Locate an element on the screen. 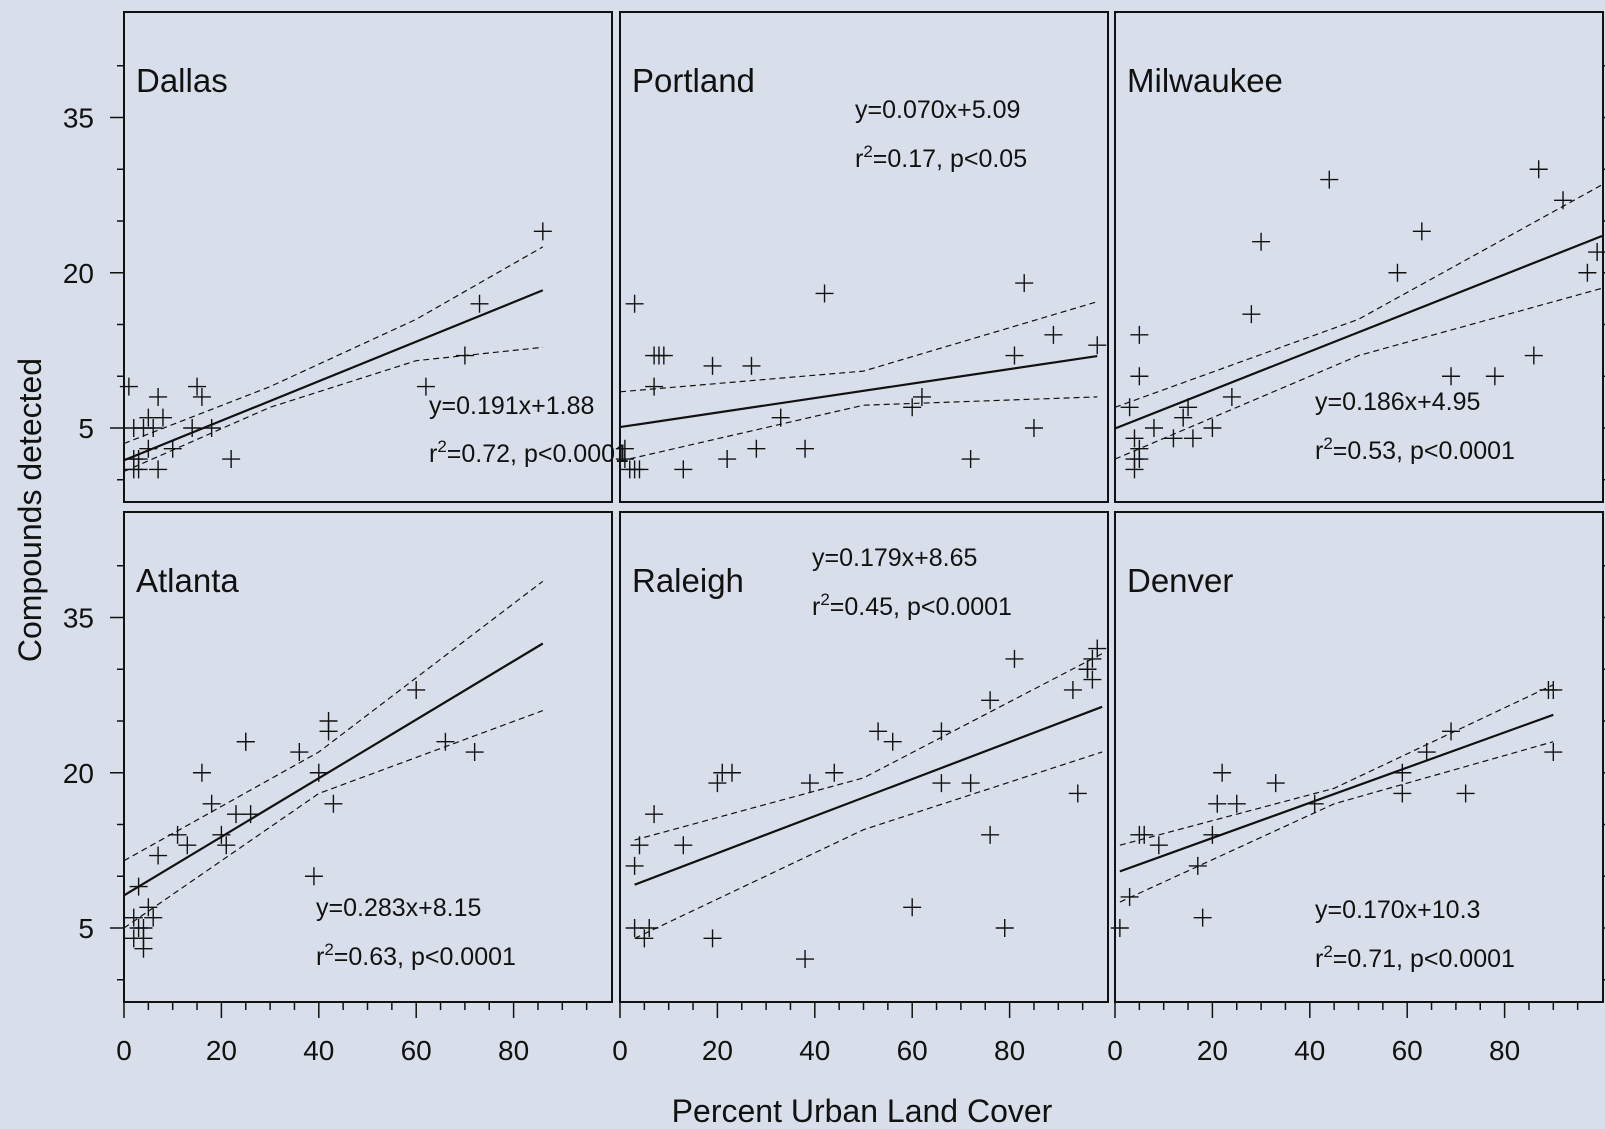  equation-label: y=0.070x+5.09 is located at coordinates (937, 110).